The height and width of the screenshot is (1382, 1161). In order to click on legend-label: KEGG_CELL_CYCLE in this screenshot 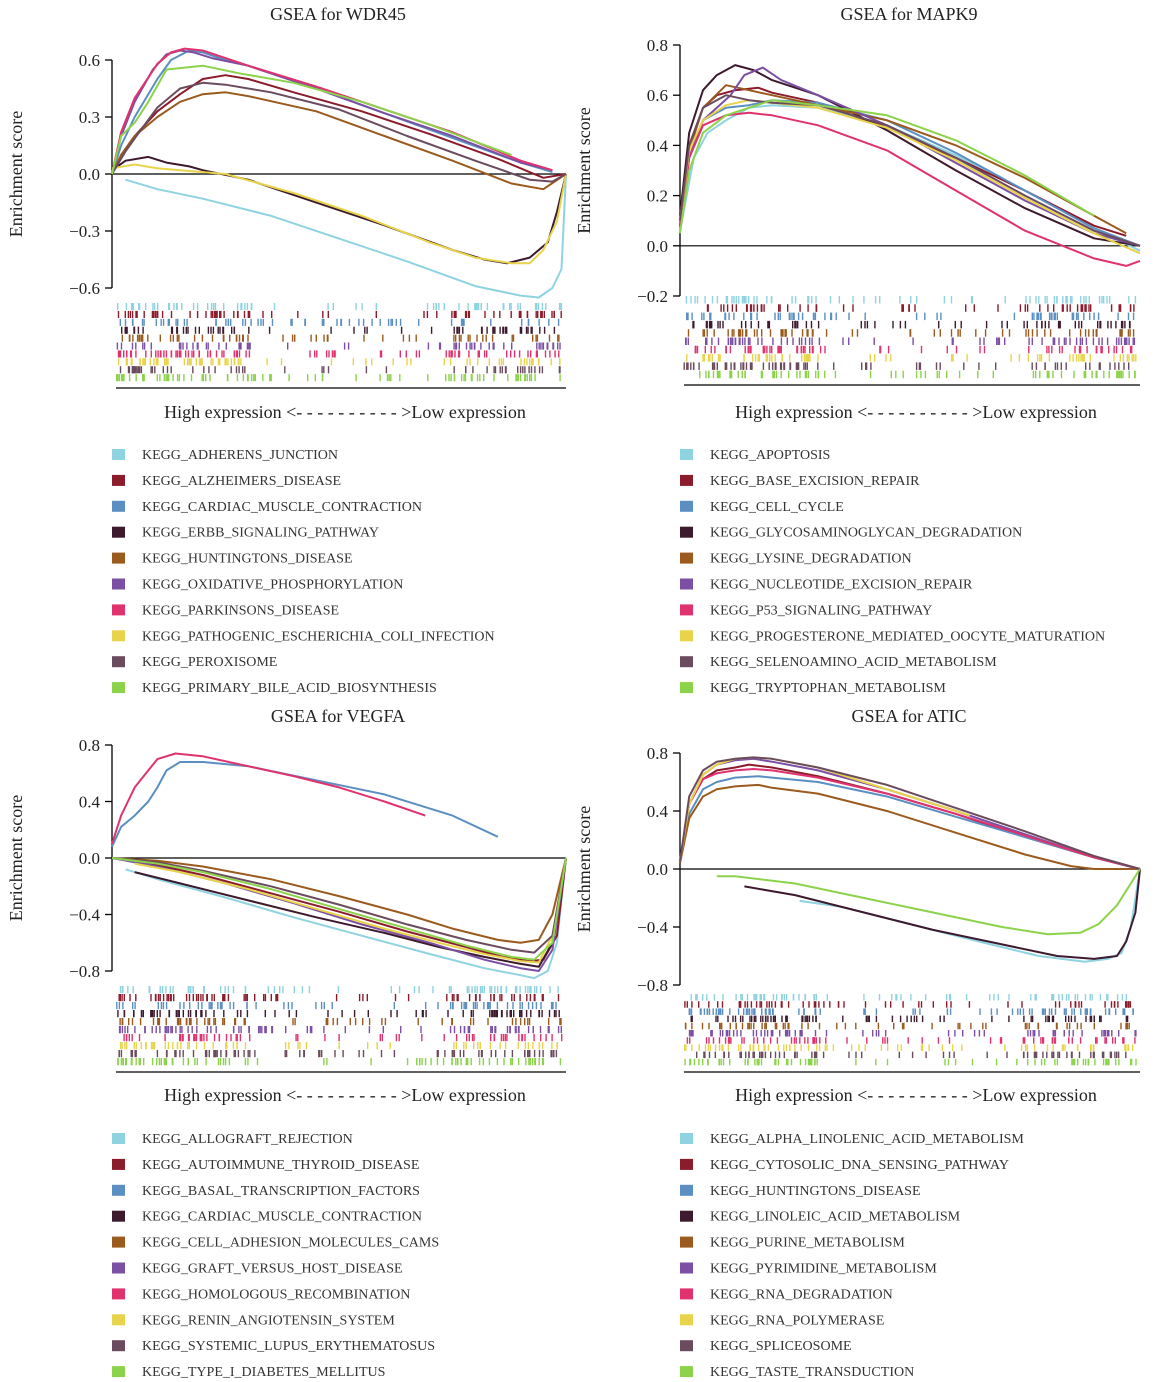, I will do `click(777, 507)`.